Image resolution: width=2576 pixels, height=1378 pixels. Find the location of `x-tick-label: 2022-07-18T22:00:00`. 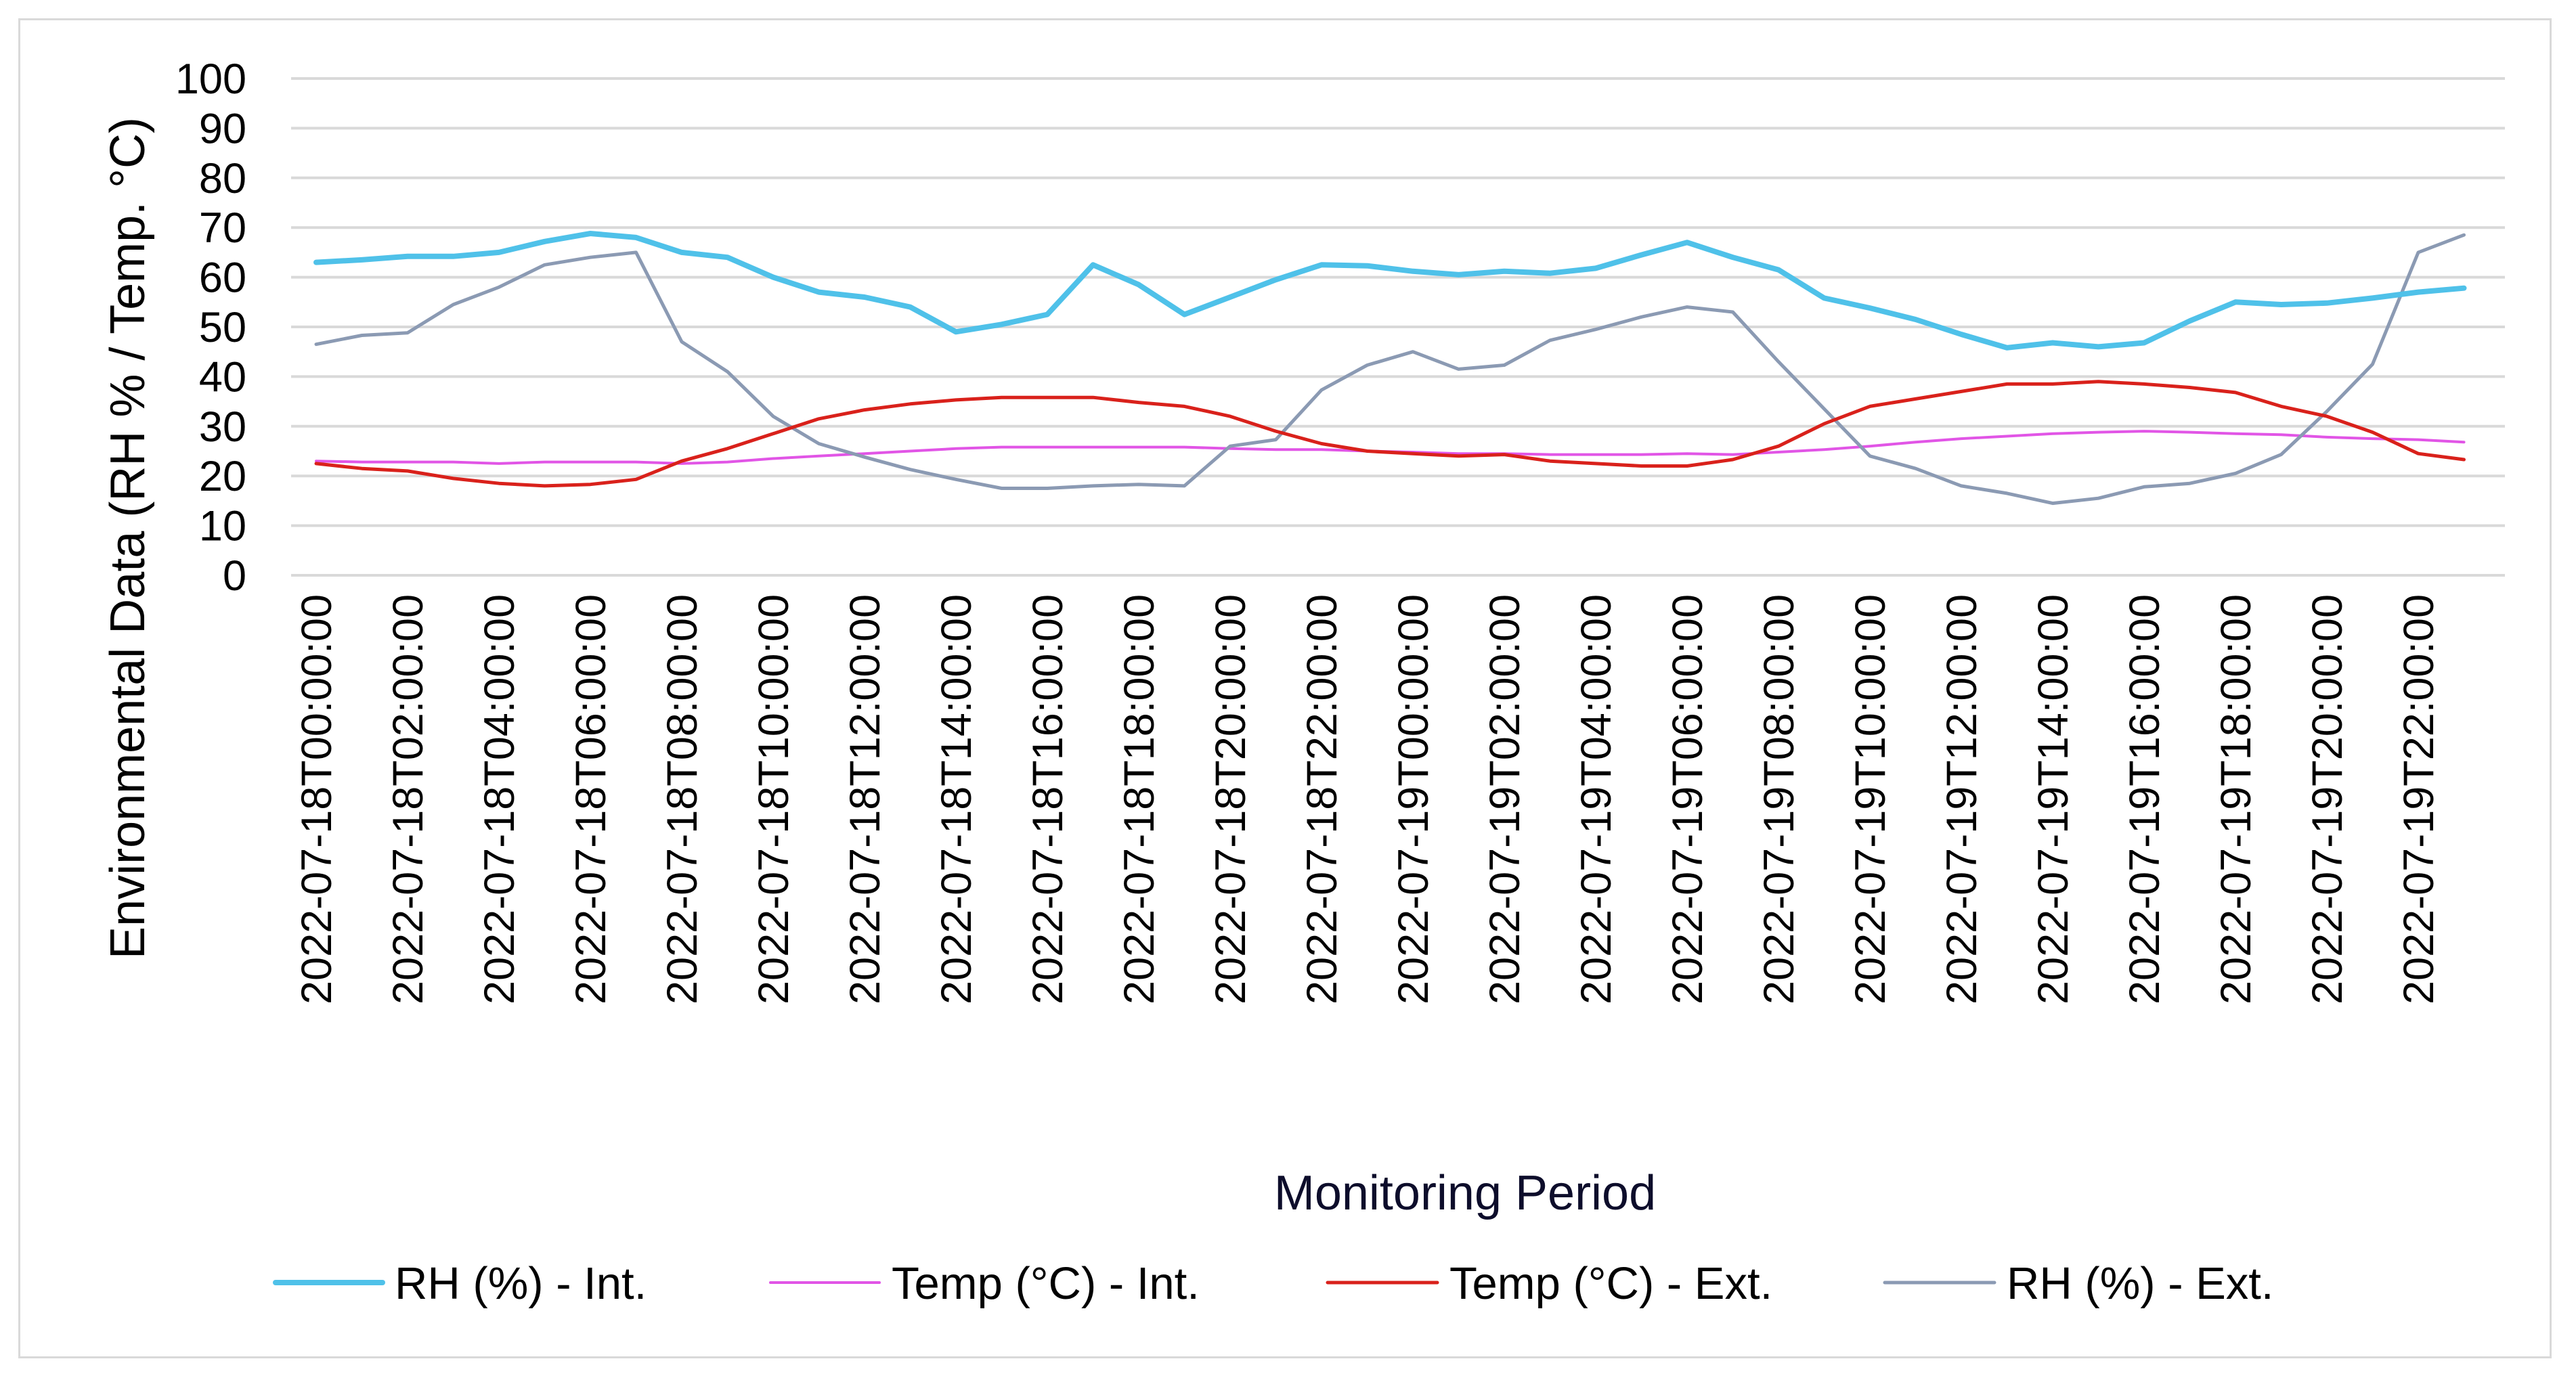

x-tick-label: 2022-07-18T22:00:00 is located at coordinates (1322, 799).